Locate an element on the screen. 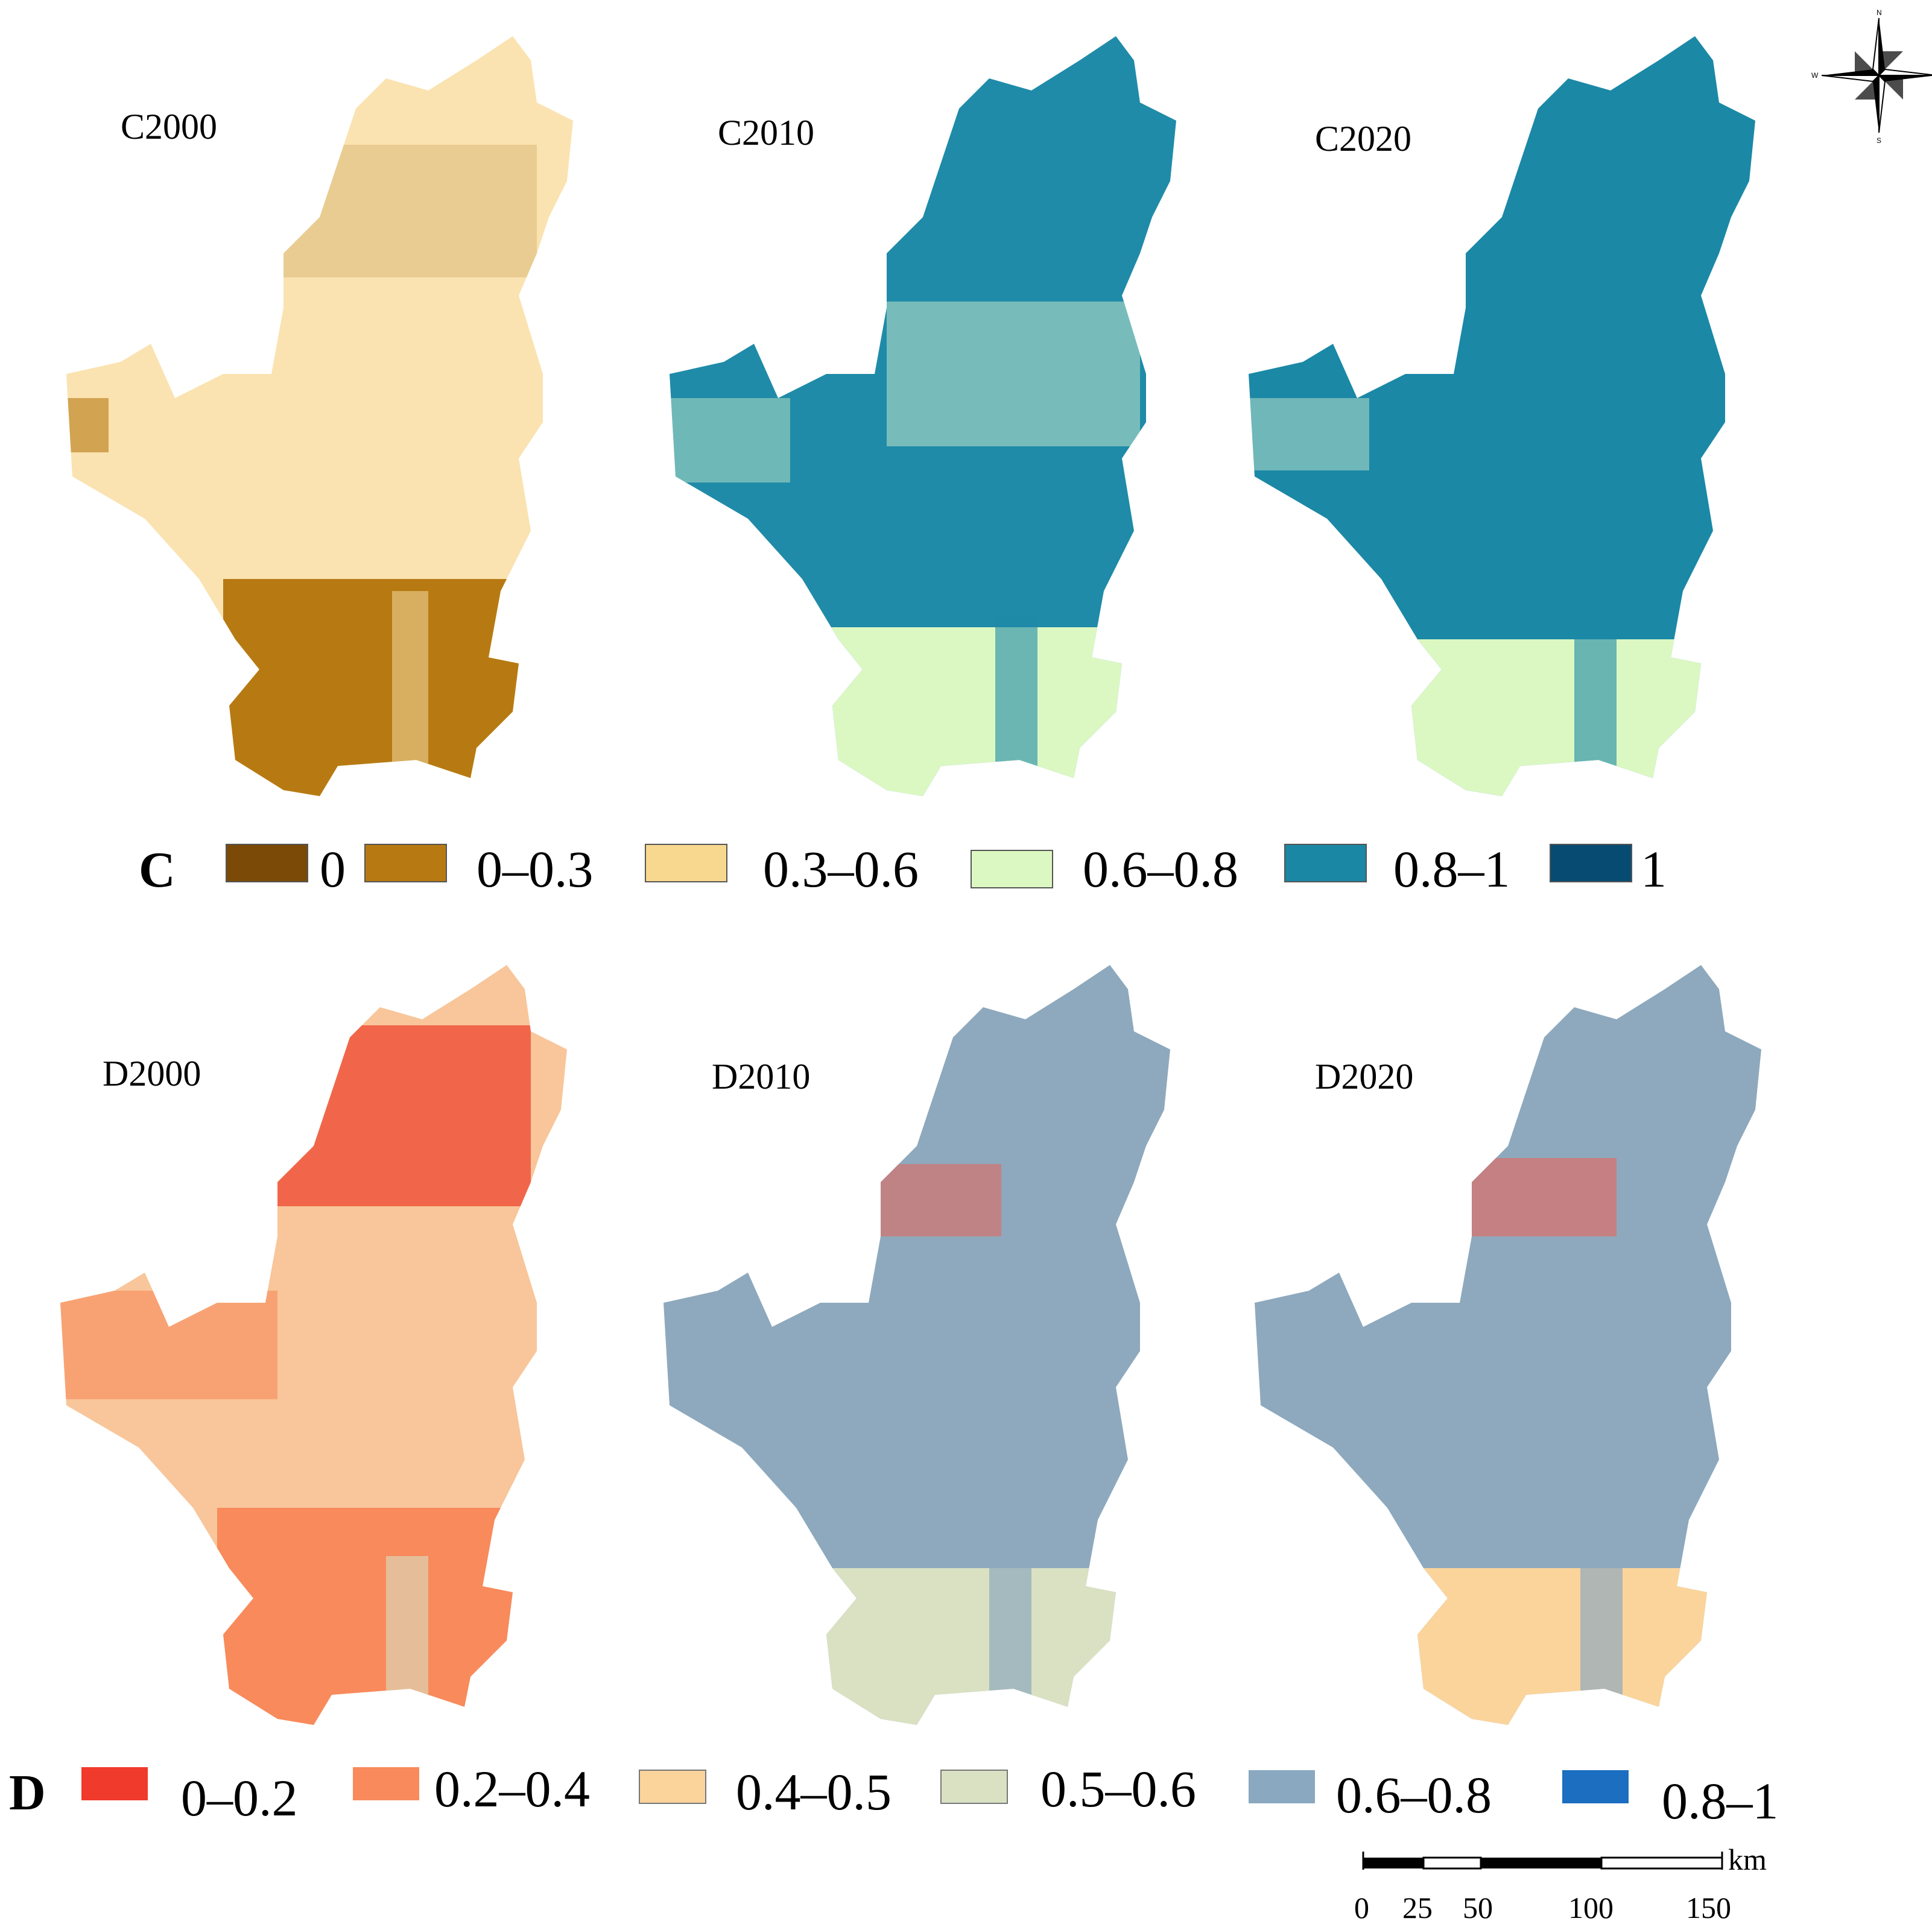  scale-tick-150: 150 is located at coordinates (1708, 1908).